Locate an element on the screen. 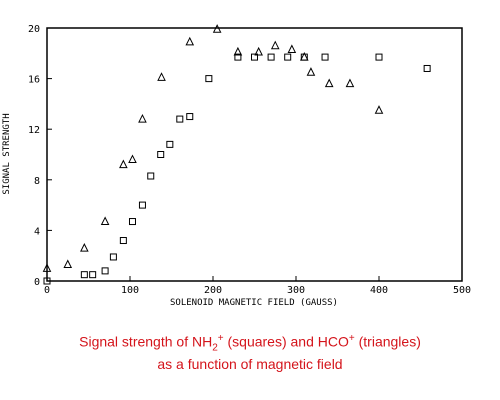 This screenshot has width=500, height=400. y-tick-label: 16 is located at coordinates (34, 80).